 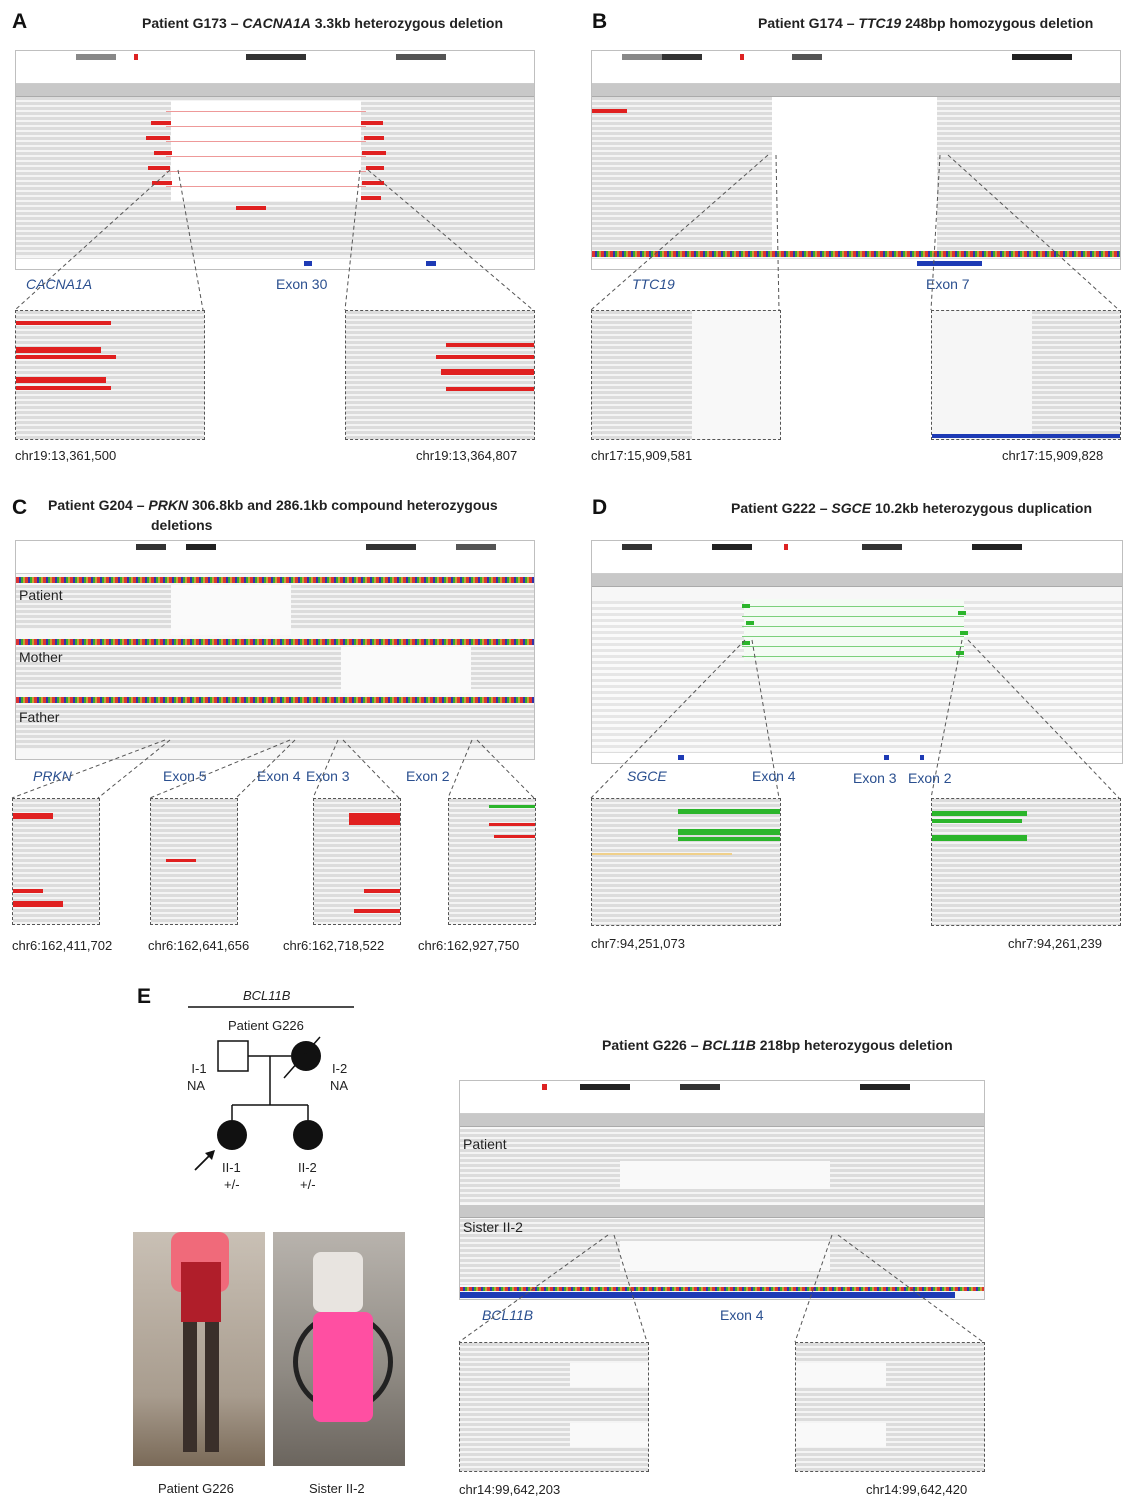 I want to click on title-prefix: Patient G173 –, so click(x=190, y=23).